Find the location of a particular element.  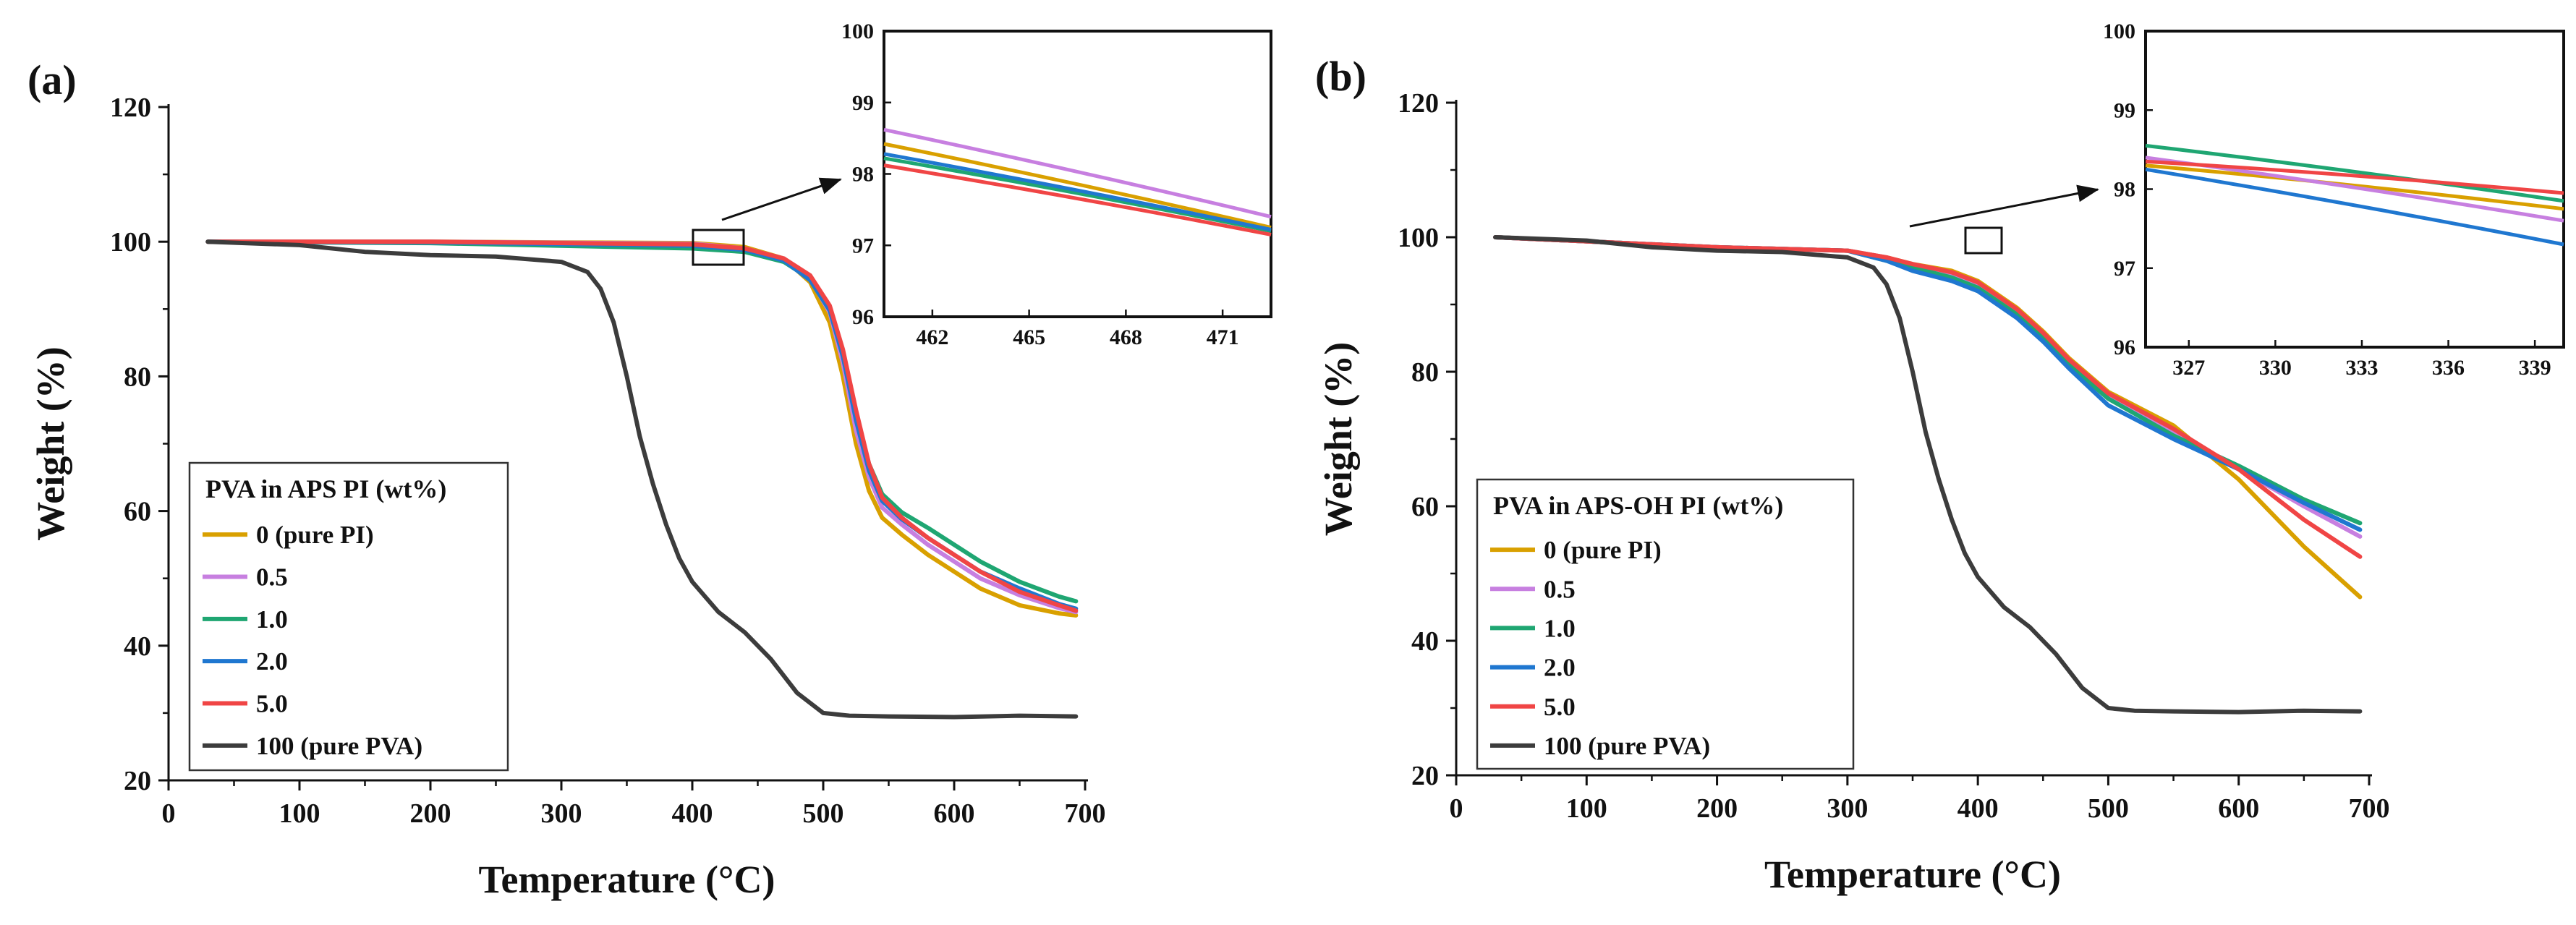

inset-x-tick-label: 330 is located at coordinates (2275, 368).